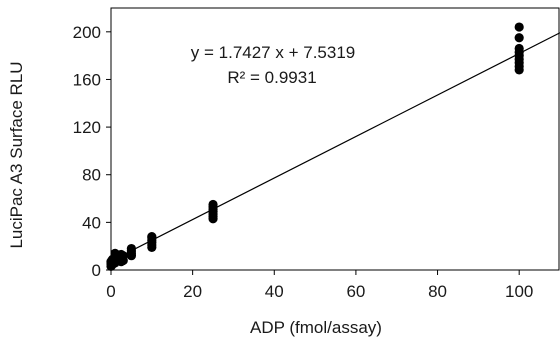  Describe the element at coordinates (110, 291) in the screenshot. I see `x-tick-label: 0` at that location.